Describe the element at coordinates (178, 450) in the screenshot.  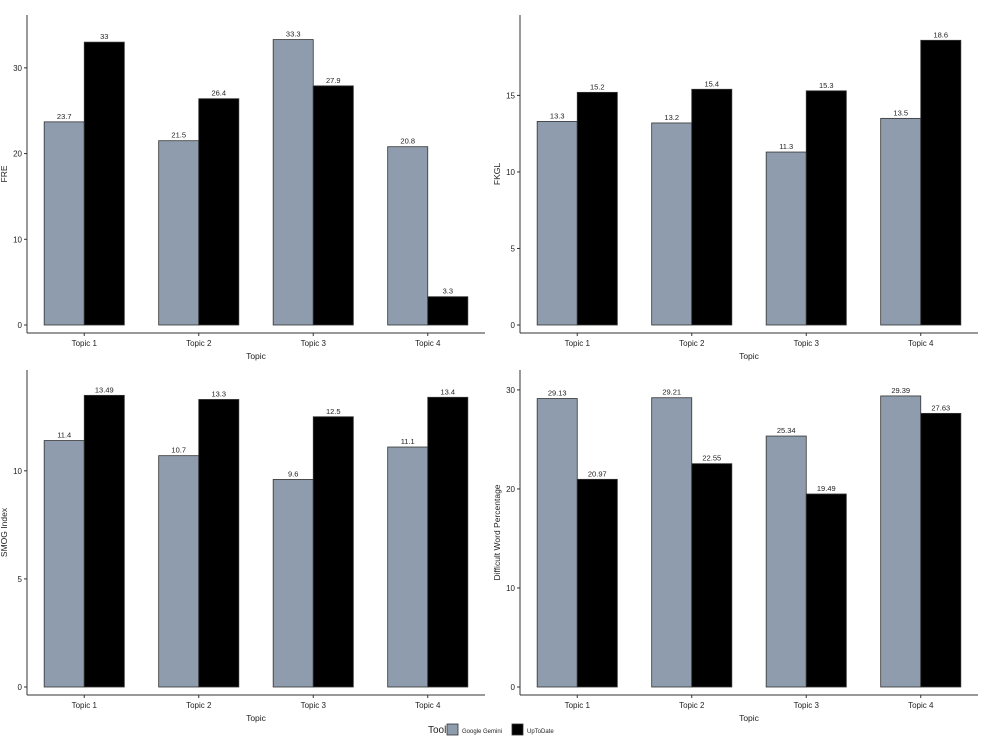
I see `data-label: 10.7` at that location.